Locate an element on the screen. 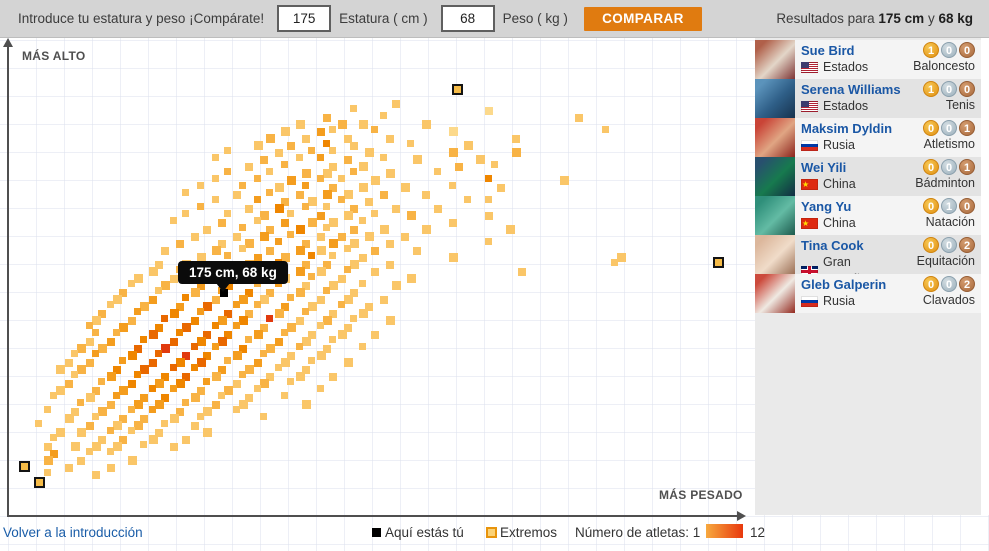 This screenshot has width=989, height=551. weight-input is located at coordinates (467, 18).